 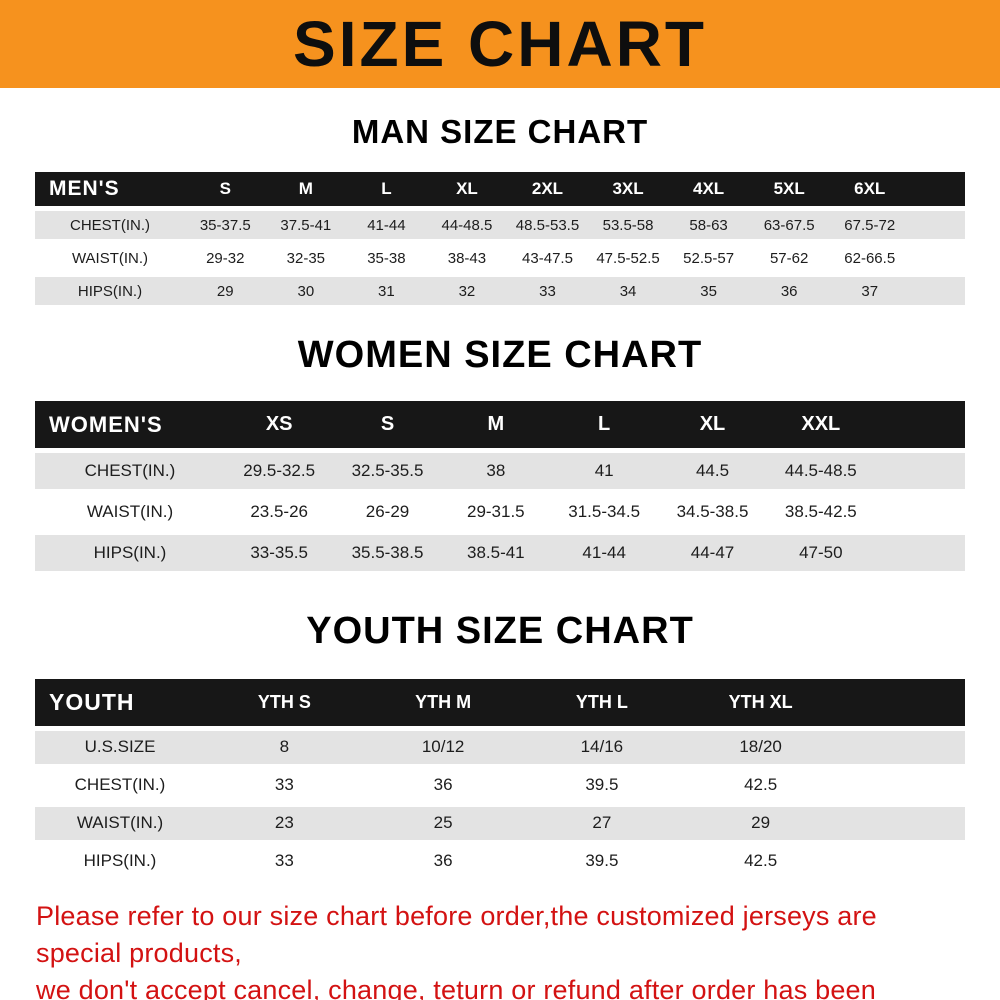 I want to click on column-header: 4XL, so click(x=709, y=189).